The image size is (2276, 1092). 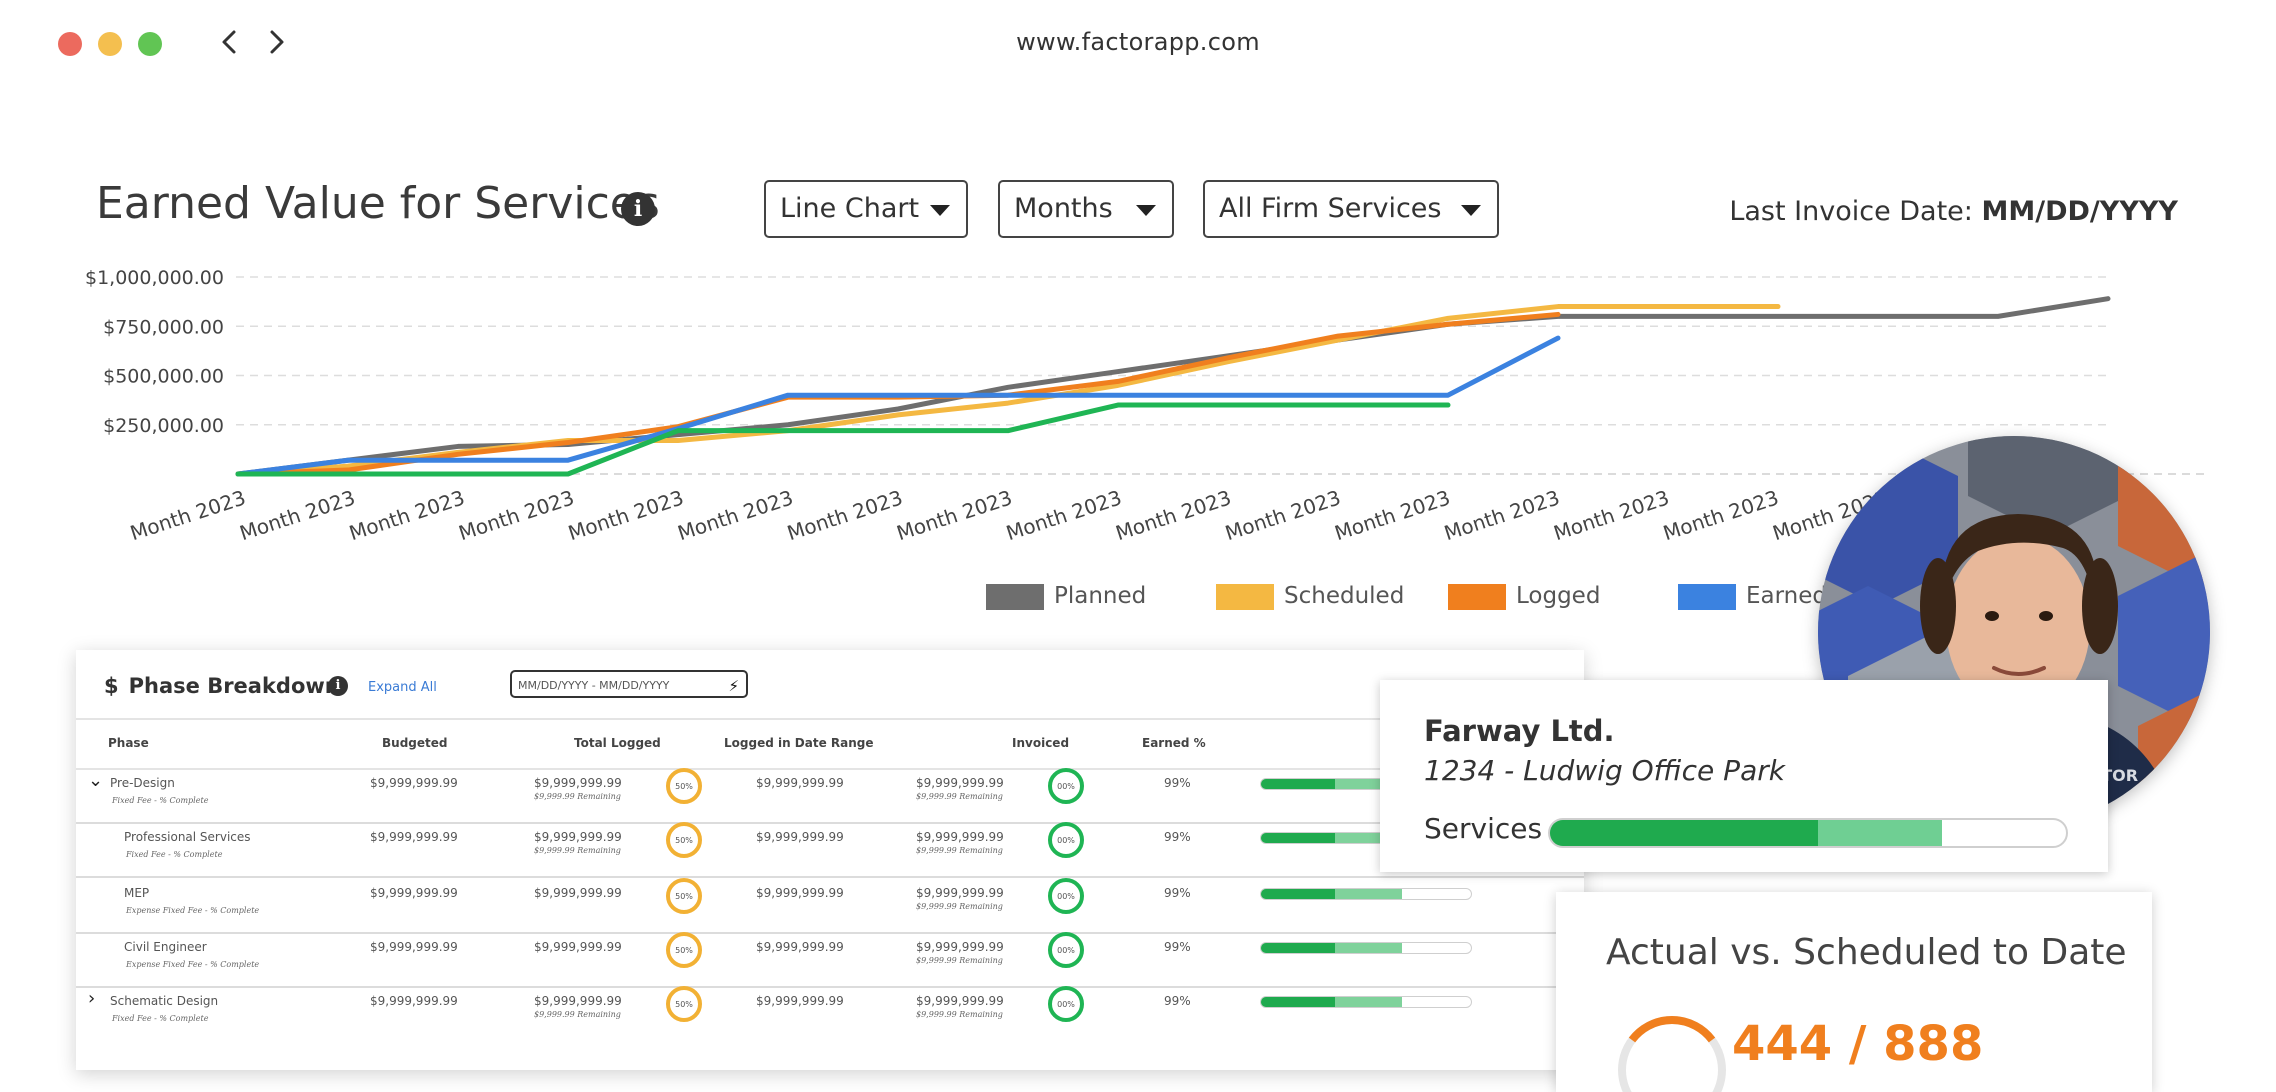 What do you see at coordinates (137, 893) in the screenshot?
I see `phase-name: MEP` at bounding box center [137, 893].